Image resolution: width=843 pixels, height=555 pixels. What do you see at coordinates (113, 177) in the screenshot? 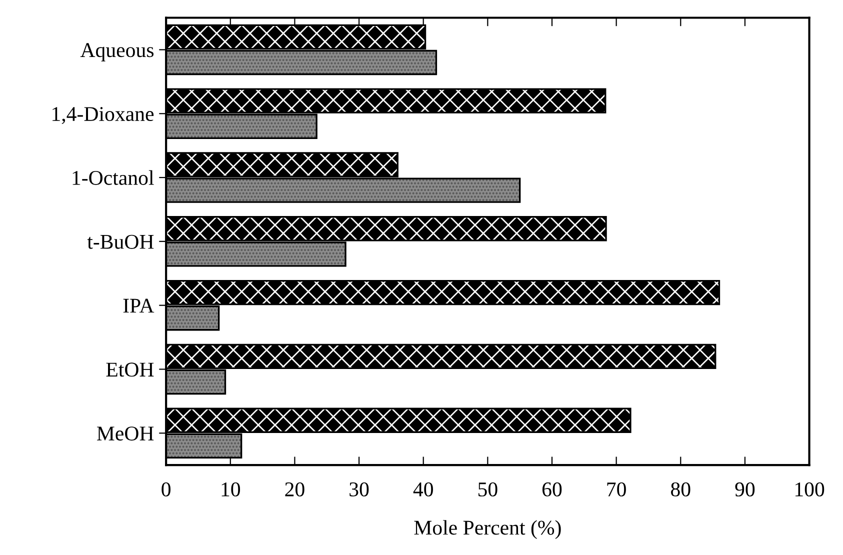
I see `y-tick-label: 1-Octanol` at bounding box center [113, 177].